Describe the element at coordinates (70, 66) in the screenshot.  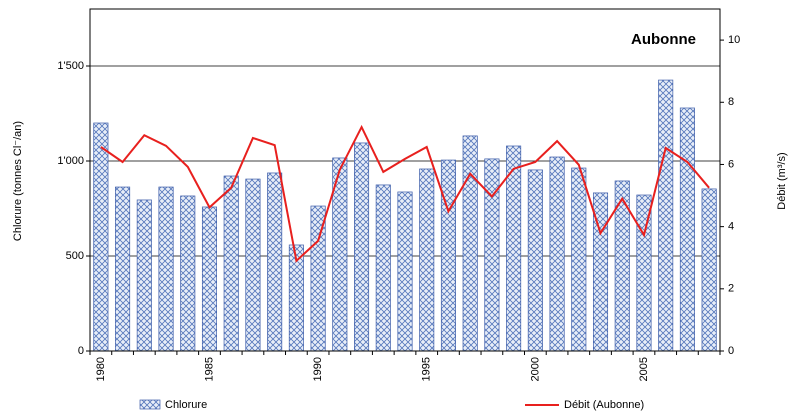
I see `y-tick-label: 1'500` at that location.